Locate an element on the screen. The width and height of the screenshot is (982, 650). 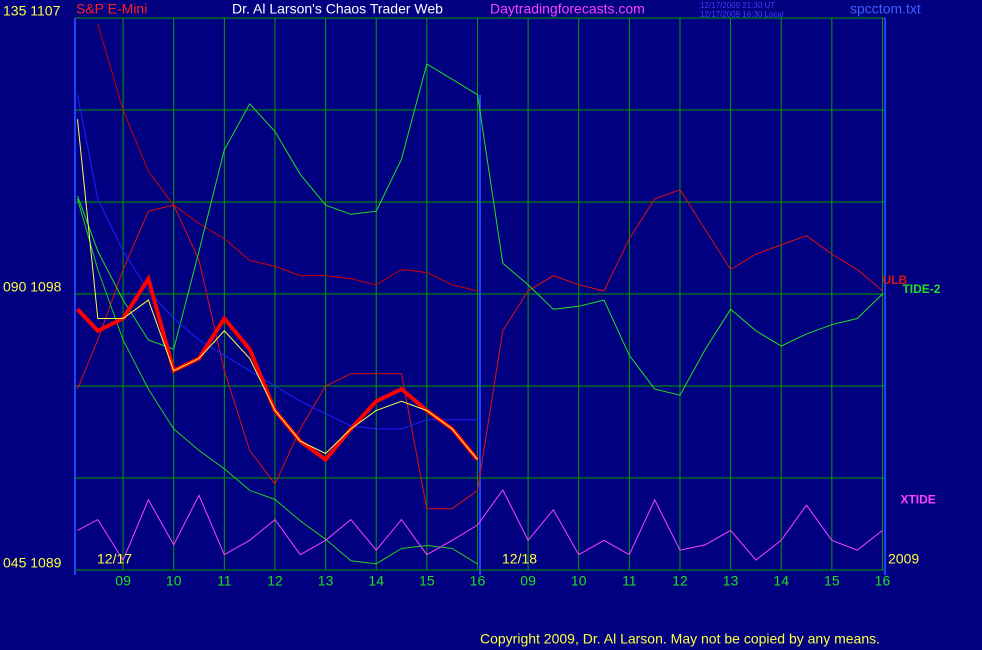
chart-title: Dr. Al Larson's Chaos Trader Web is located at coordinates (337, 9).